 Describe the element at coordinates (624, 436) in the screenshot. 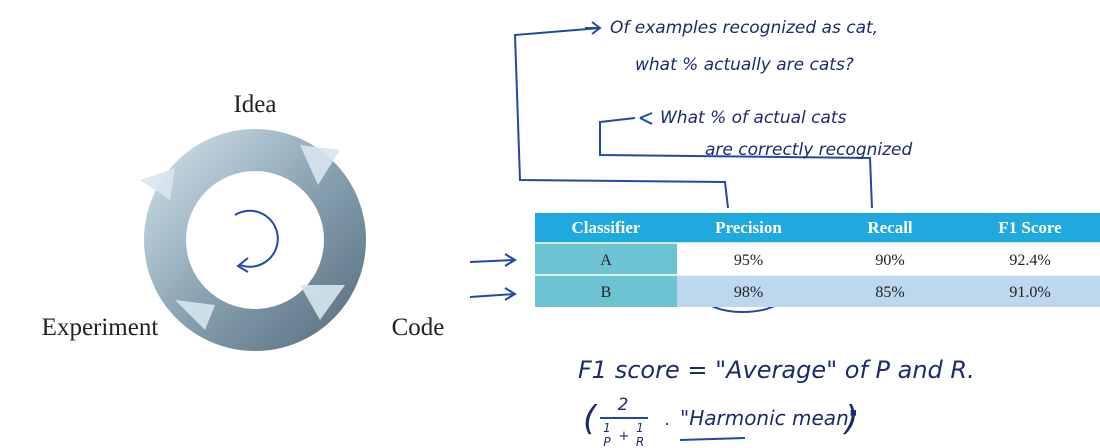

I see `plus: +` at that location.